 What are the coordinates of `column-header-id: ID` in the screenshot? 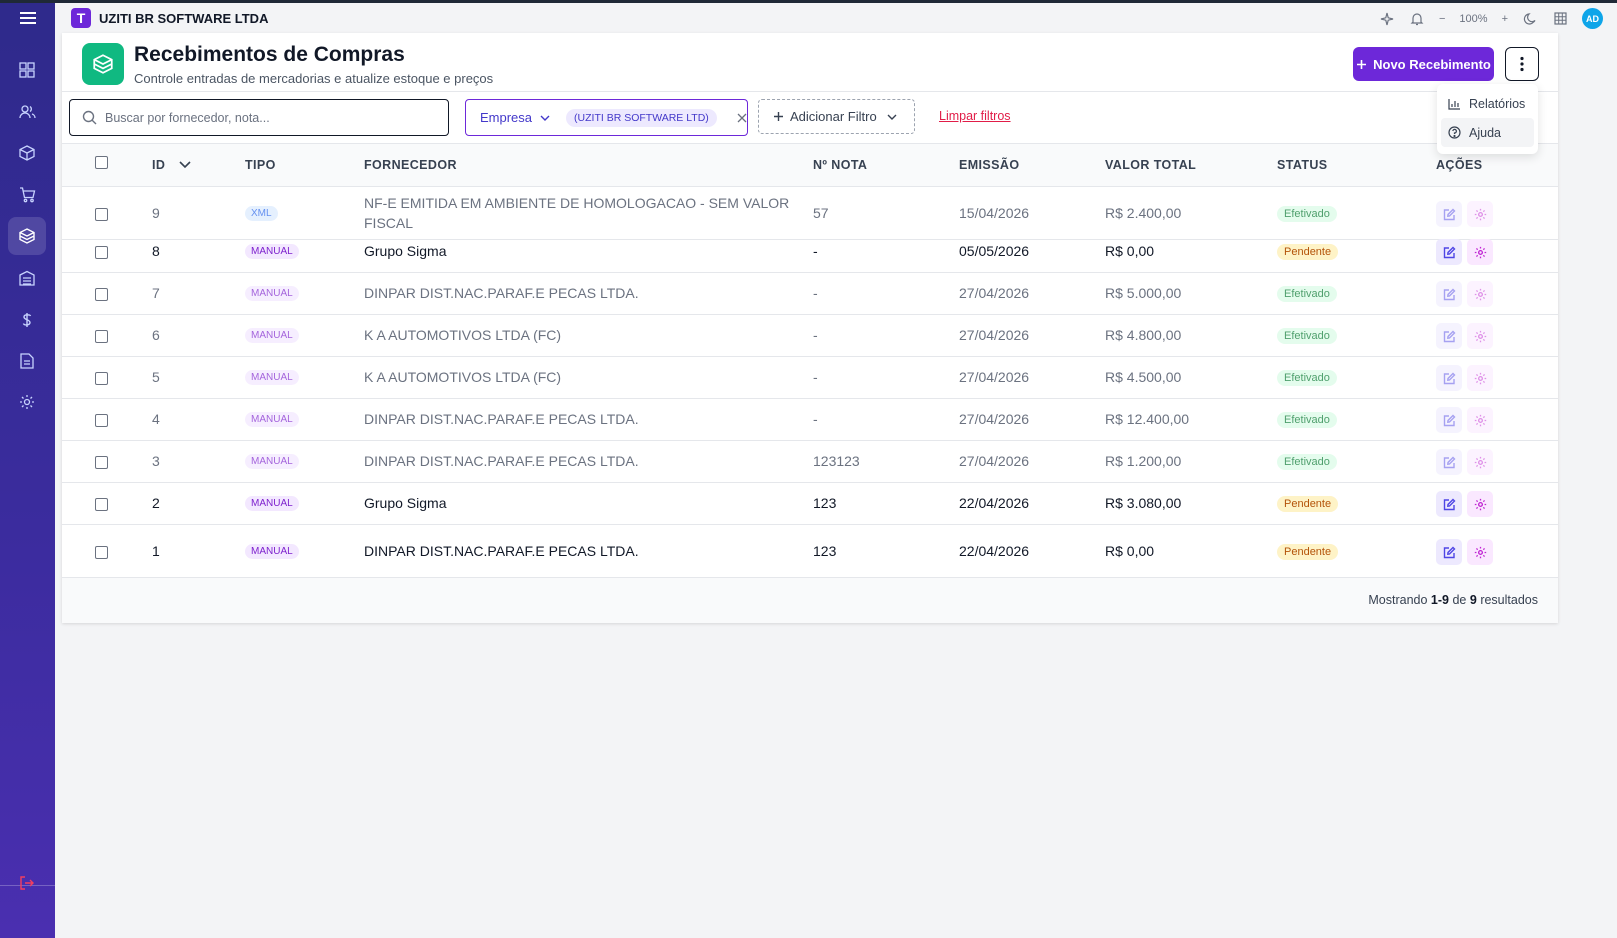 It's located at (171, 165).